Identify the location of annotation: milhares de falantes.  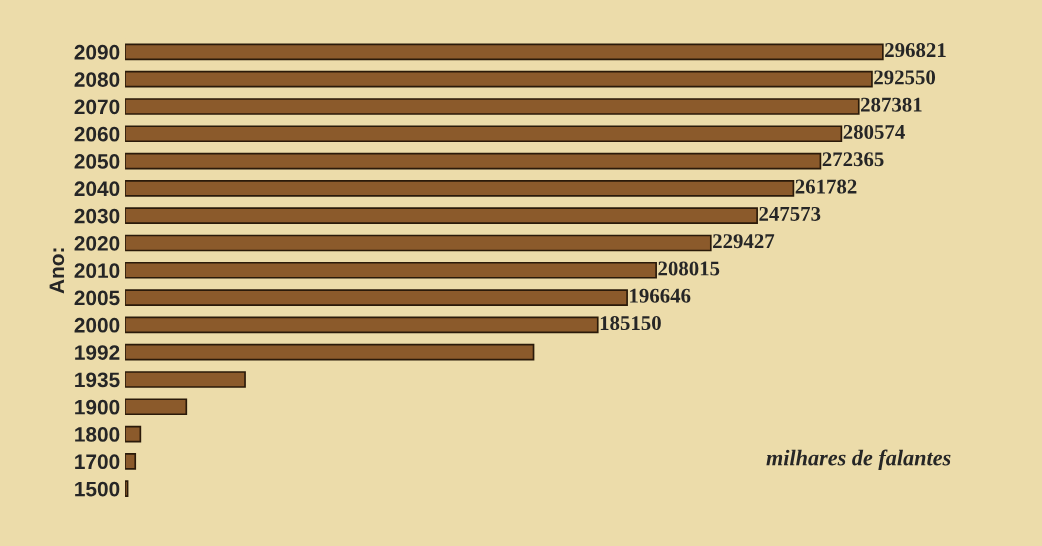
(858, 459).